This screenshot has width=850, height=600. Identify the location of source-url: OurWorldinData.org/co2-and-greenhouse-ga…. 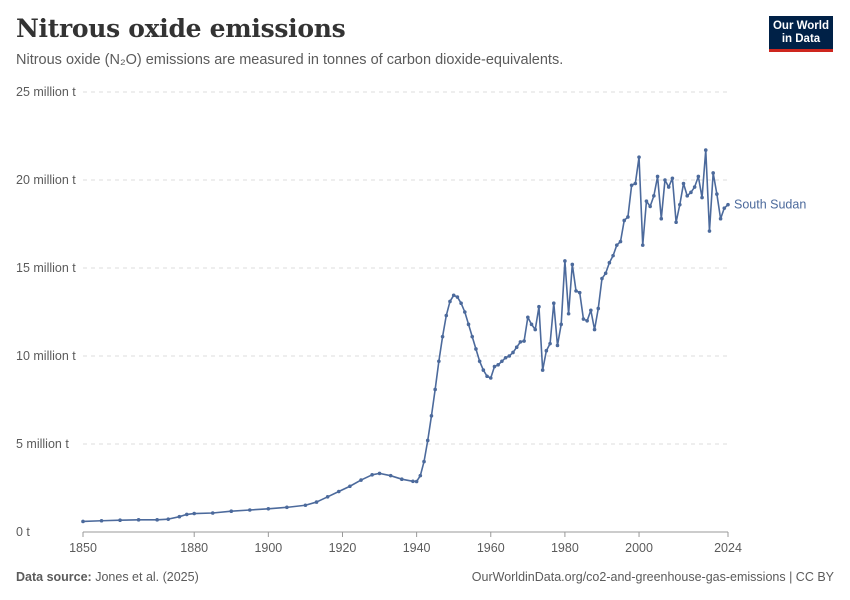
(652, 577).